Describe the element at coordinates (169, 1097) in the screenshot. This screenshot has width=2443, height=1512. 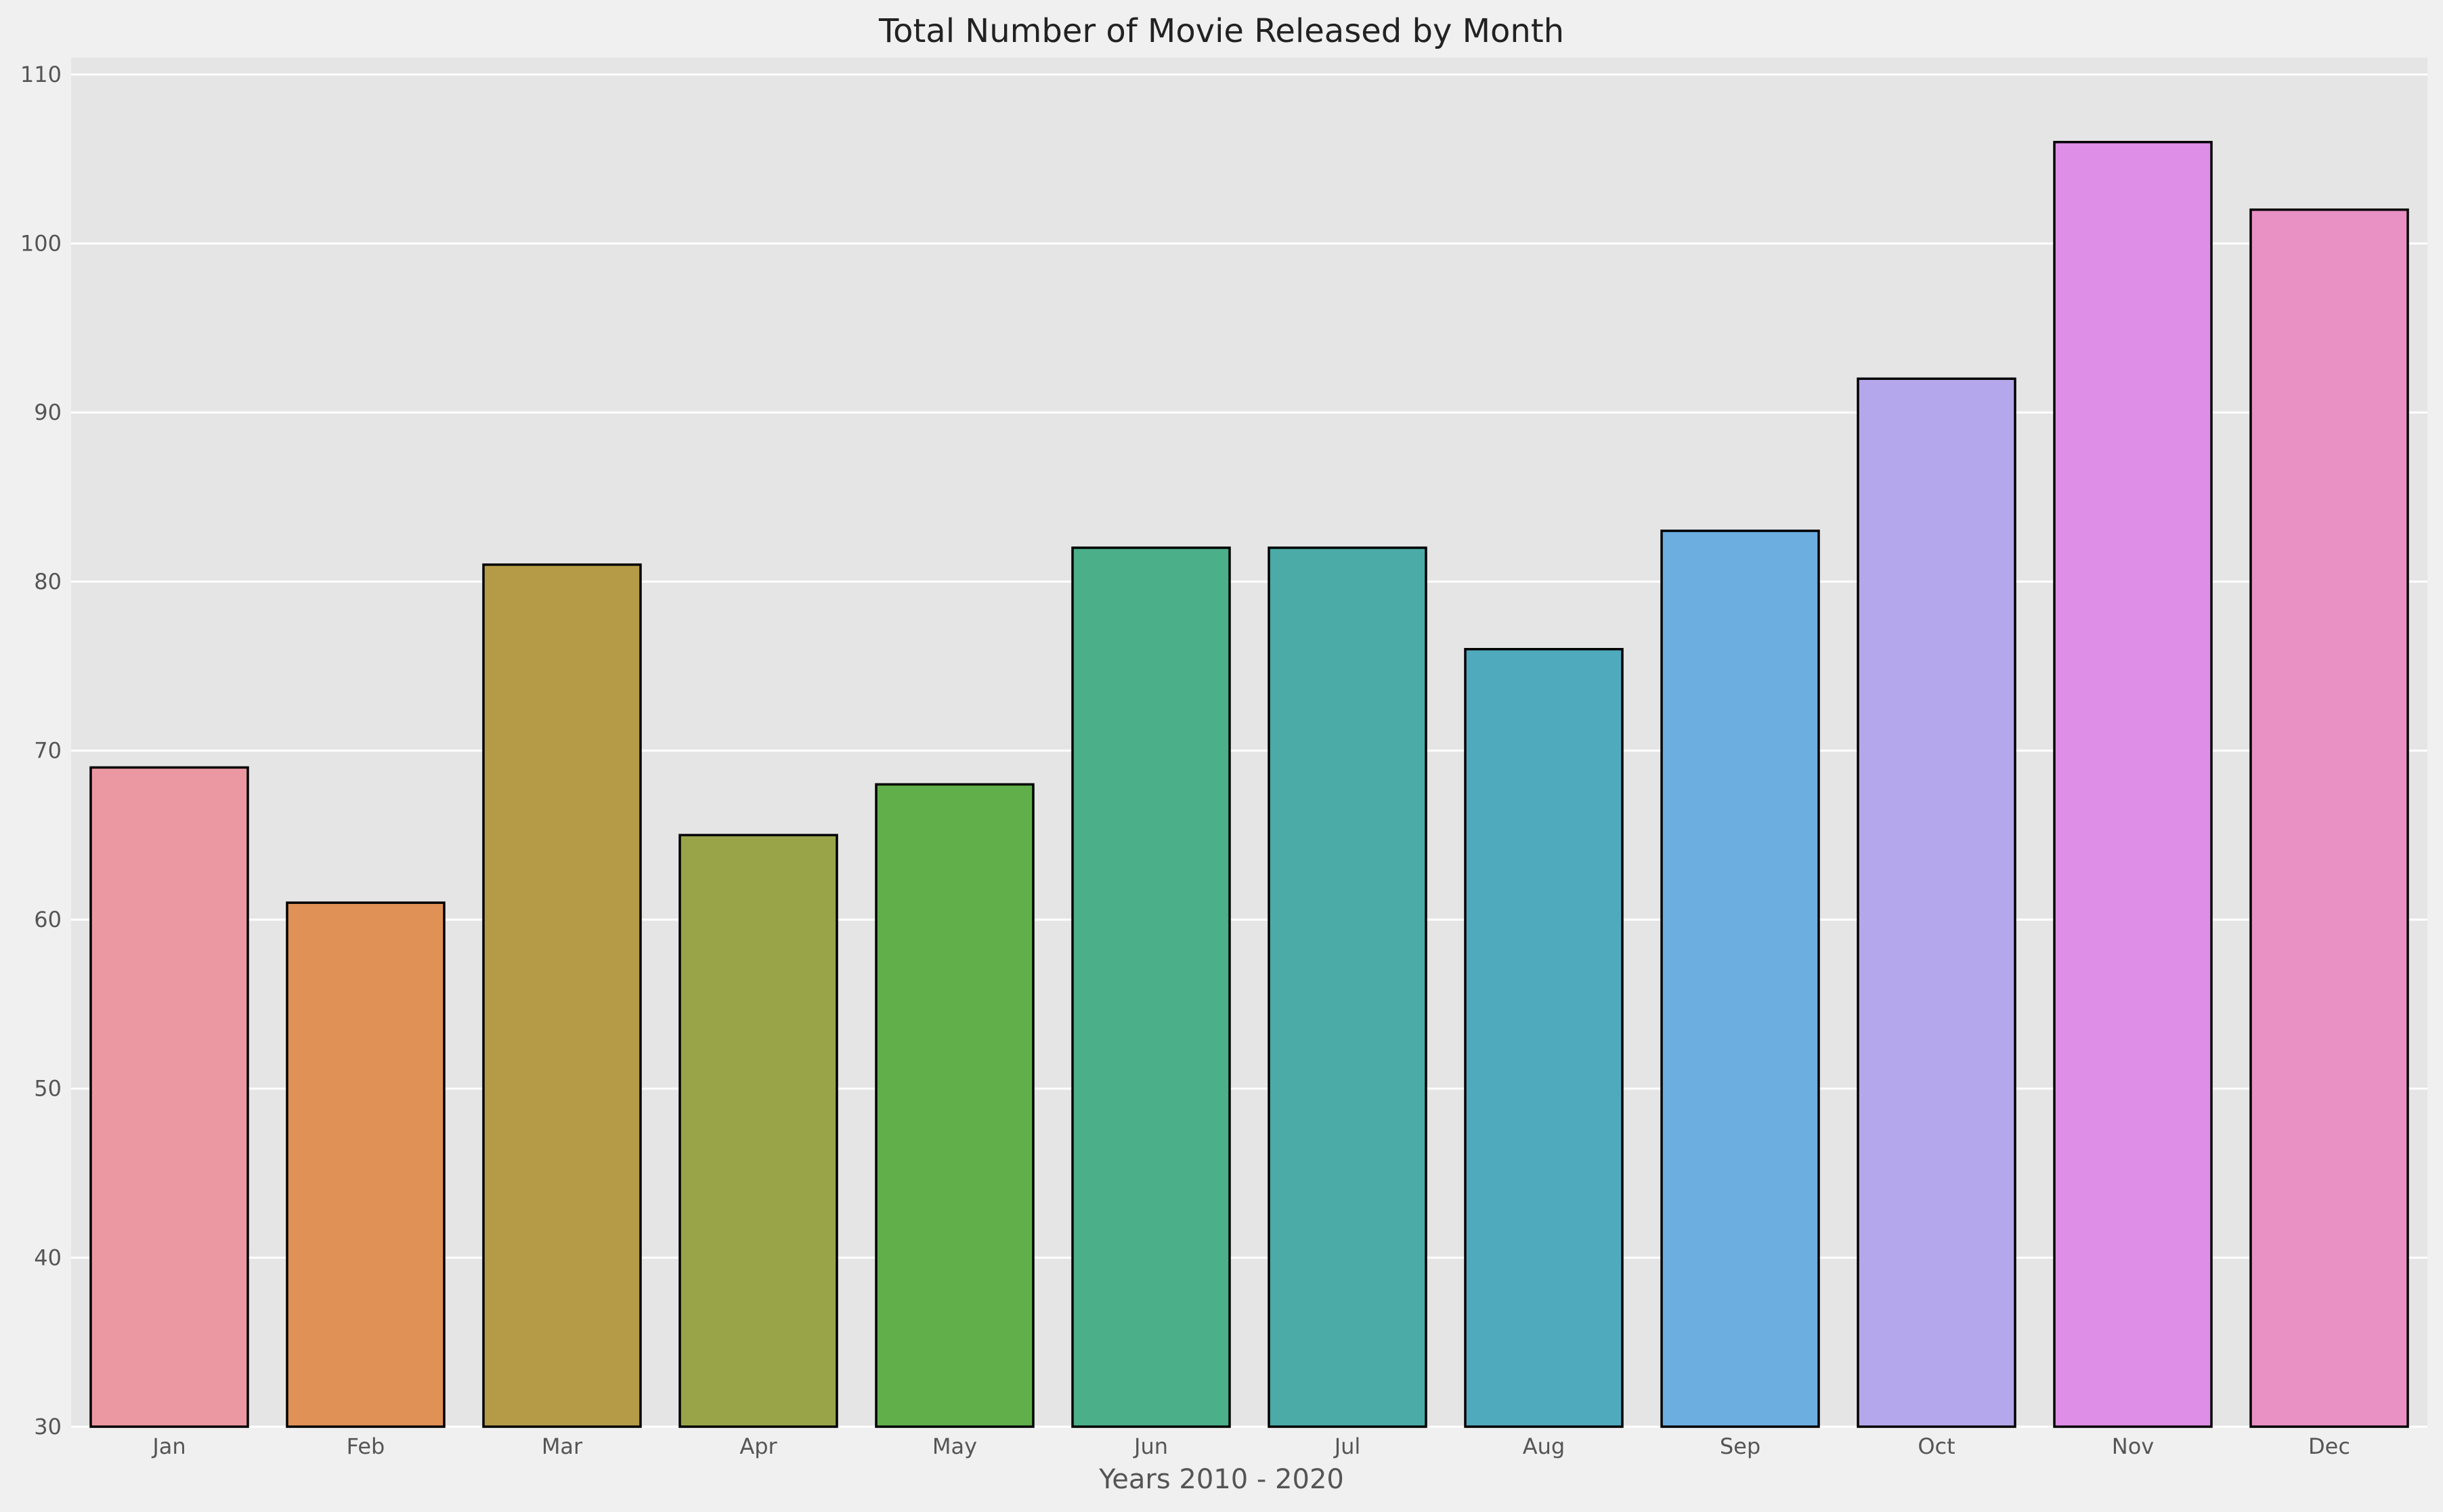
I see `bar-jan` at that location.